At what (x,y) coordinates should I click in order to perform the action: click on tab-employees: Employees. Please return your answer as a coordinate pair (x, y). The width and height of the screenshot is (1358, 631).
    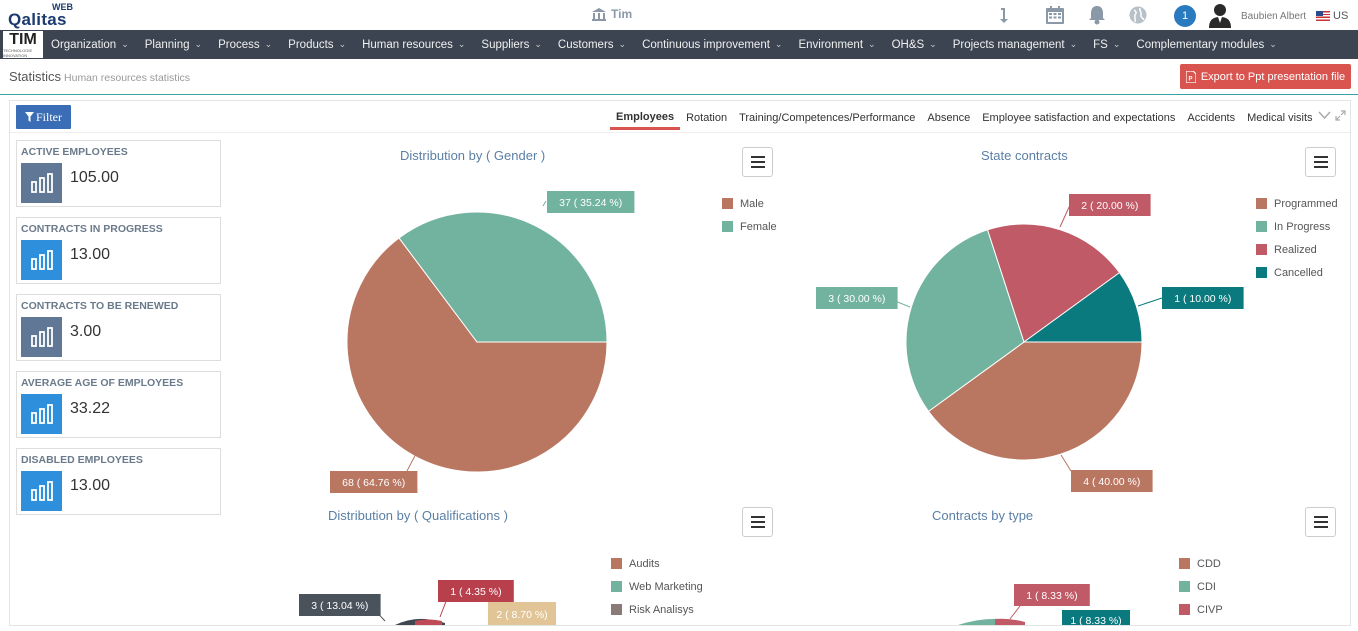
    Looking at the image, I should click on (645, 118).